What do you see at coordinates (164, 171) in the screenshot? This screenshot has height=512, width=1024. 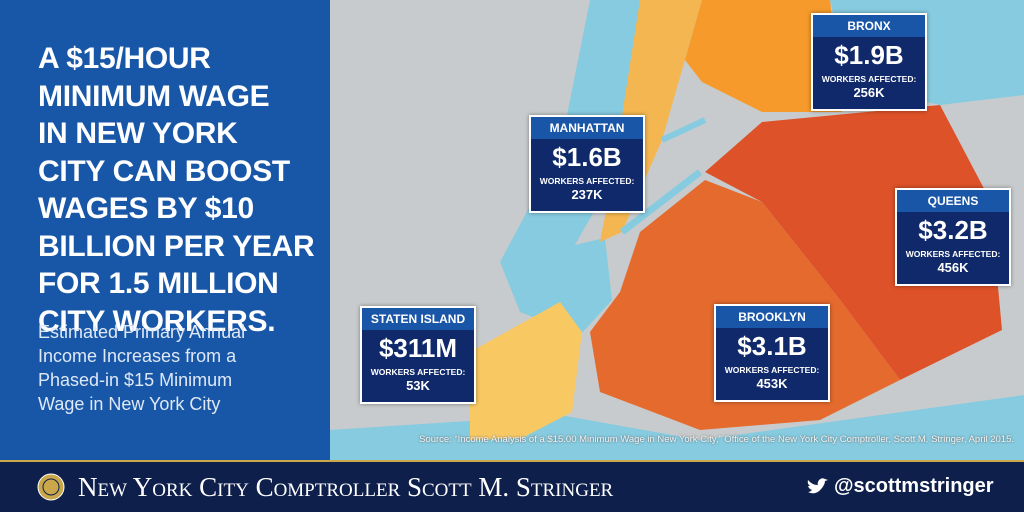 I see `headline-line: CITY CAN BOOST` at bounding box center [164, 171].